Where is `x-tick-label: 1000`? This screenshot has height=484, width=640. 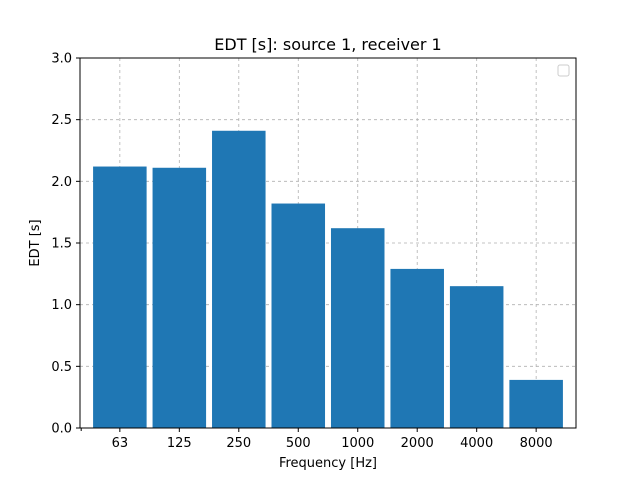
x-tick-label: 1000 is located at coordinates (357, 443).